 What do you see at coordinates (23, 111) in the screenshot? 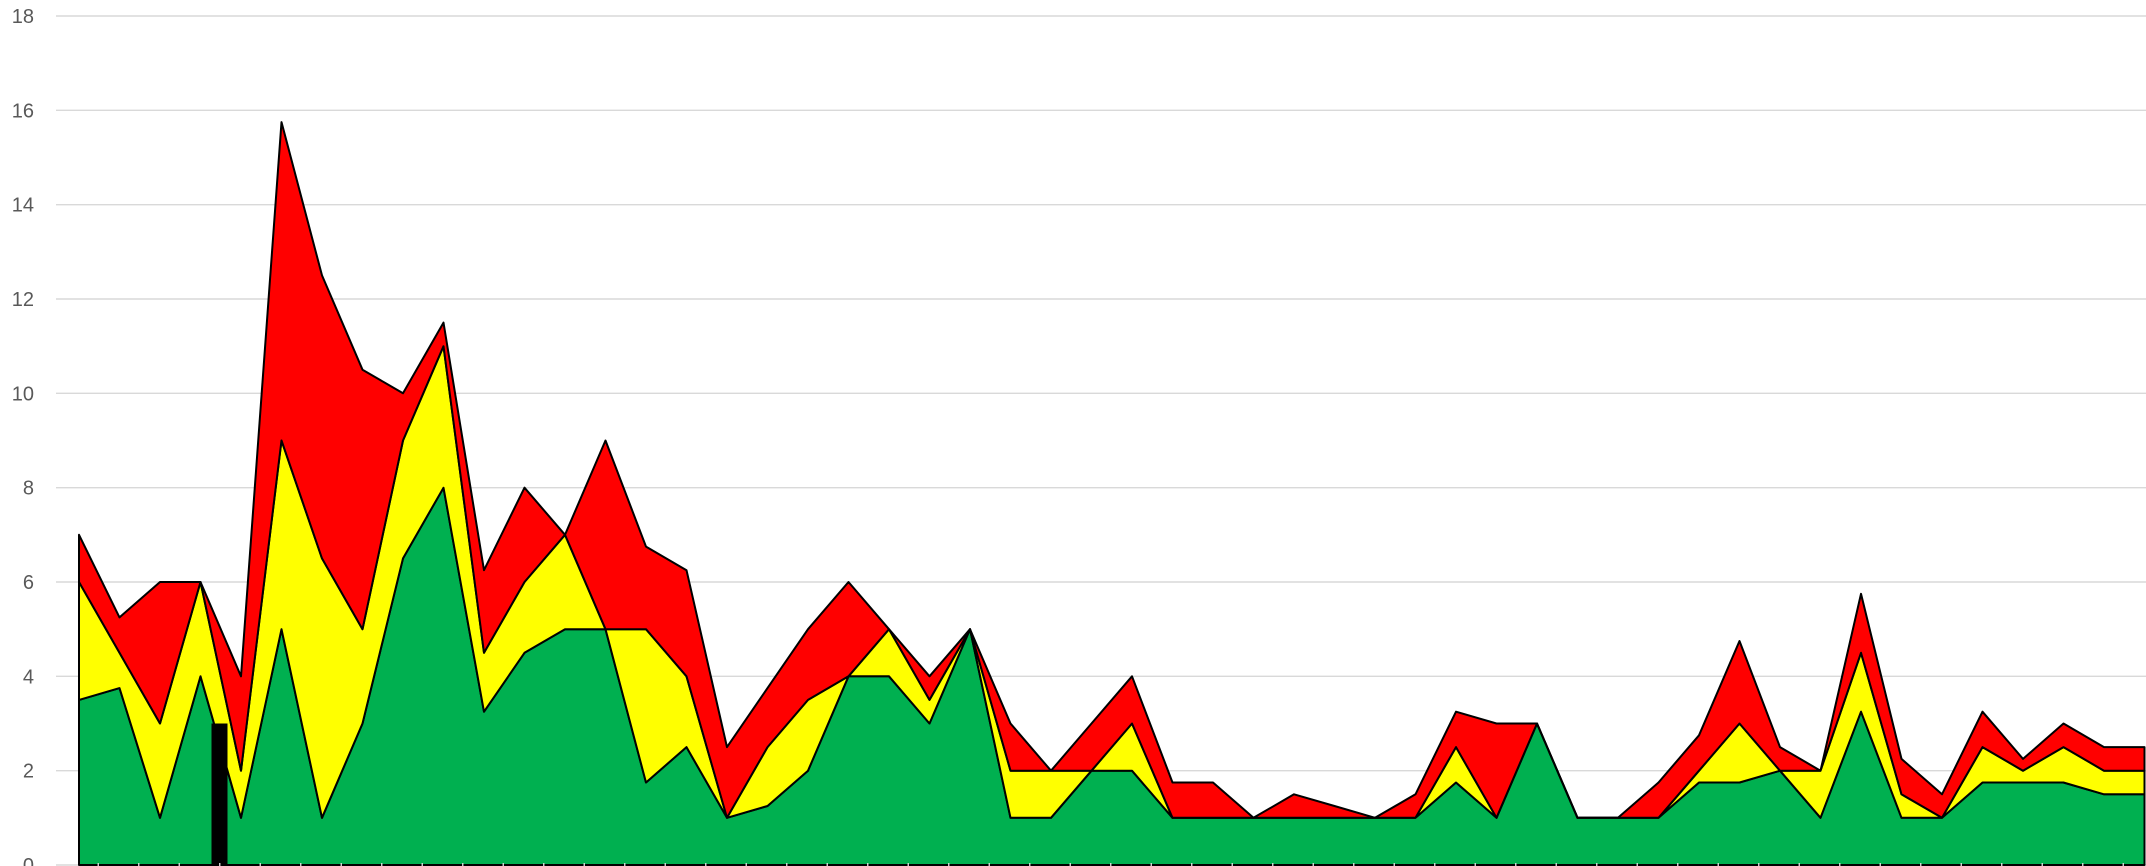
I see `y-tick-label: 16` at bounding box center [23, 111].